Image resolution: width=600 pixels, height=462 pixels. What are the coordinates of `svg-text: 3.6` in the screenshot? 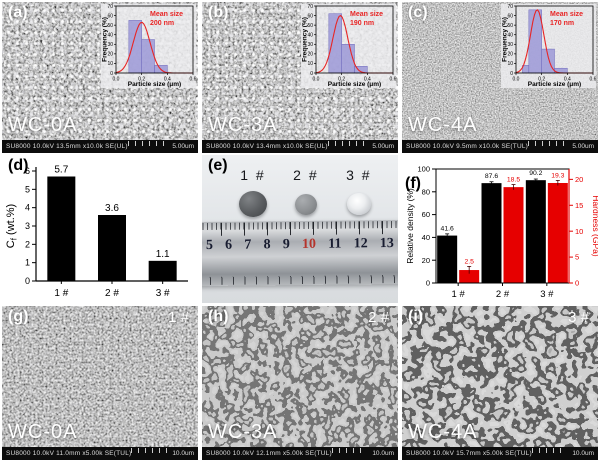 It's located at (112, 208).